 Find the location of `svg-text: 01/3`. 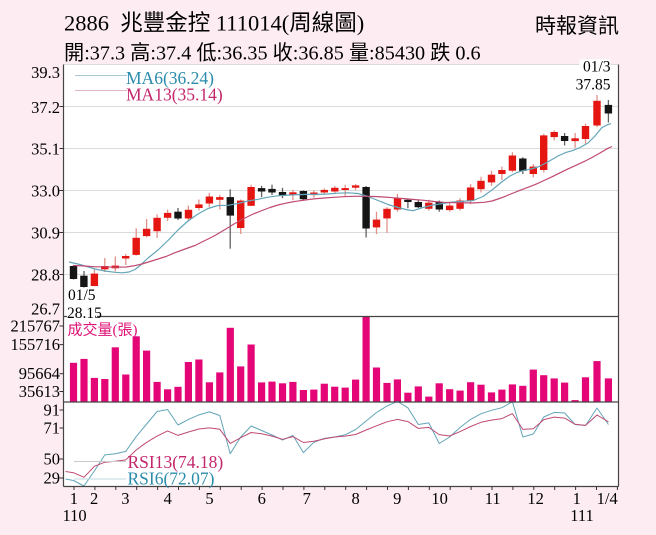

svg-text: 01/3 is located at coordinates (597, 67).